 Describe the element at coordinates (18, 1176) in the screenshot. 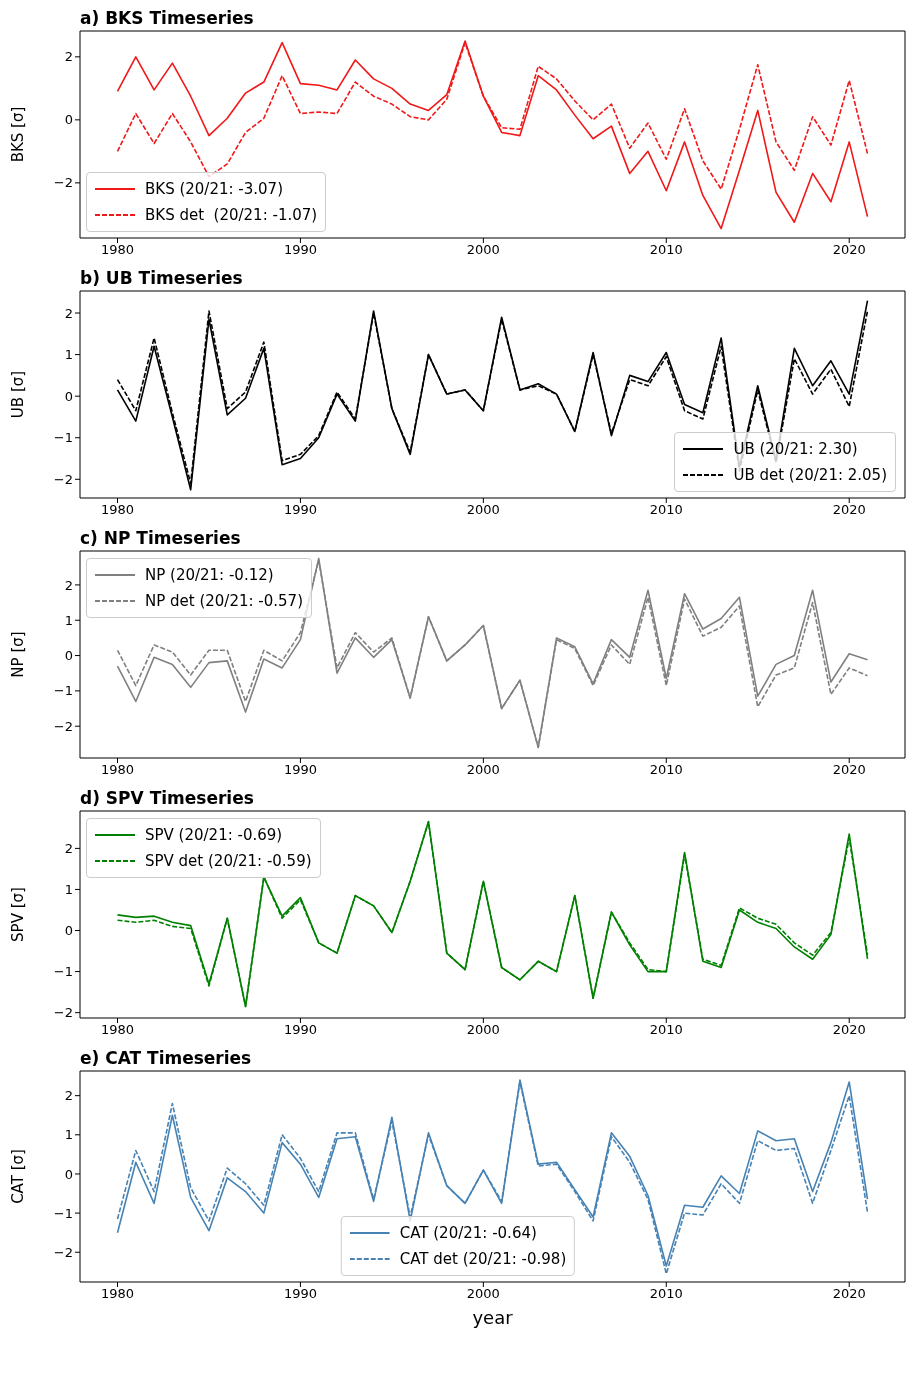

I see `y-axis-title: CAT [σ]` at that location.